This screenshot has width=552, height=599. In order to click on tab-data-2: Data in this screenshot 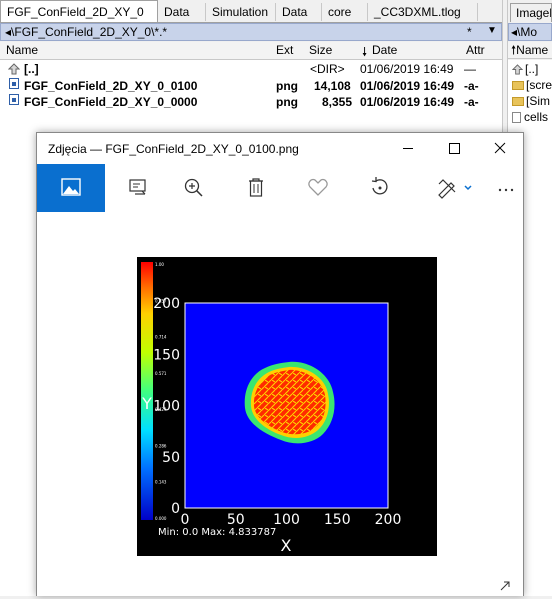, I will do `click(299, 12)`.